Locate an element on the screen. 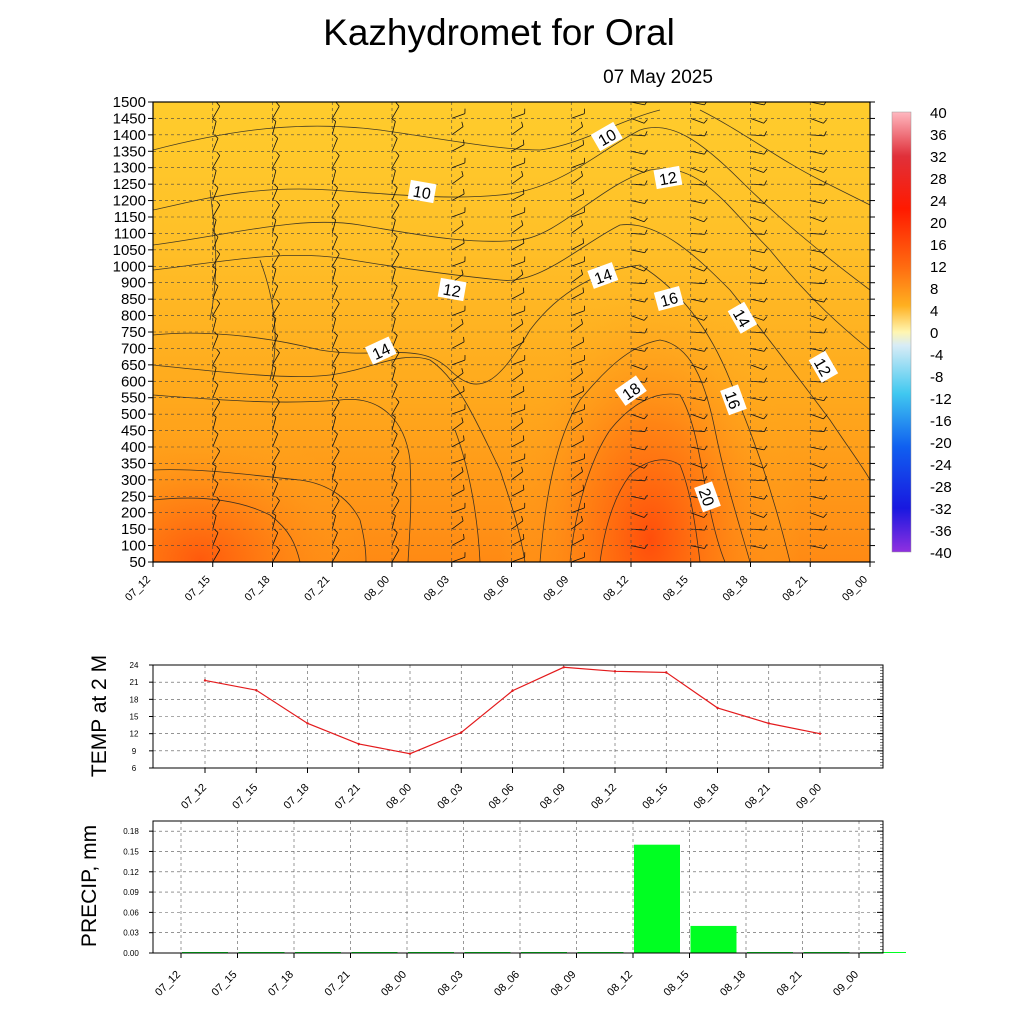 The image size is (1024, 1024). heatmap-warm-low-left is located at coordinates (261, 491).